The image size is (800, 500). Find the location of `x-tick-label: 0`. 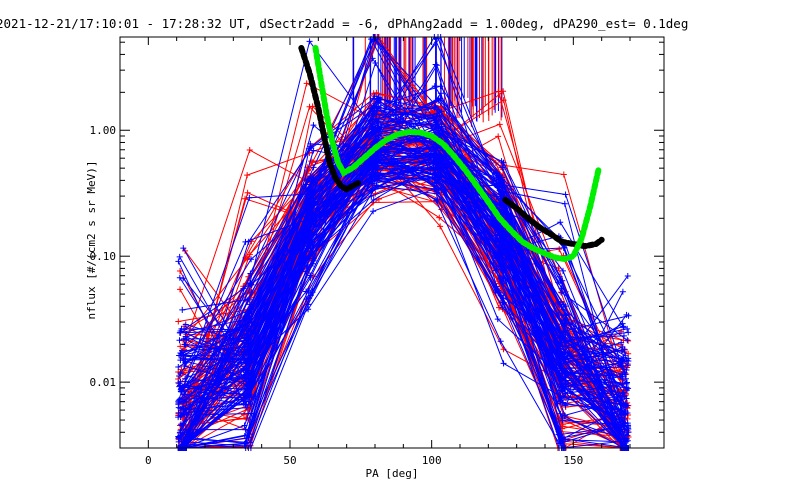

x-tick-label: 0 is located at coordinates (148, 460).